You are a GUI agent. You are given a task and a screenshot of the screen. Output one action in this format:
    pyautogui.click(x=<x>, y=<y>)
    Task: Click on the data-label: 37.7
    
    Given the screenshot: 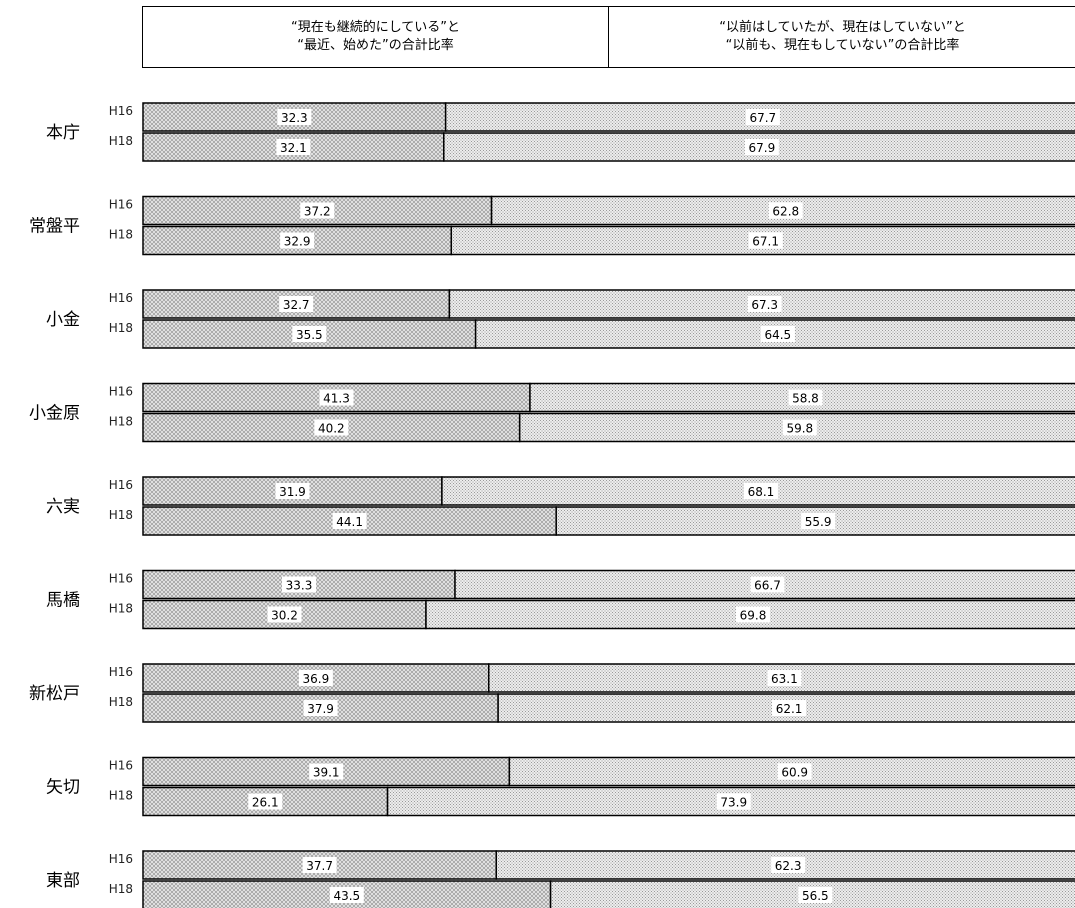 What is the action you would take?
    pyautogui.click(x=319, y=866)
    